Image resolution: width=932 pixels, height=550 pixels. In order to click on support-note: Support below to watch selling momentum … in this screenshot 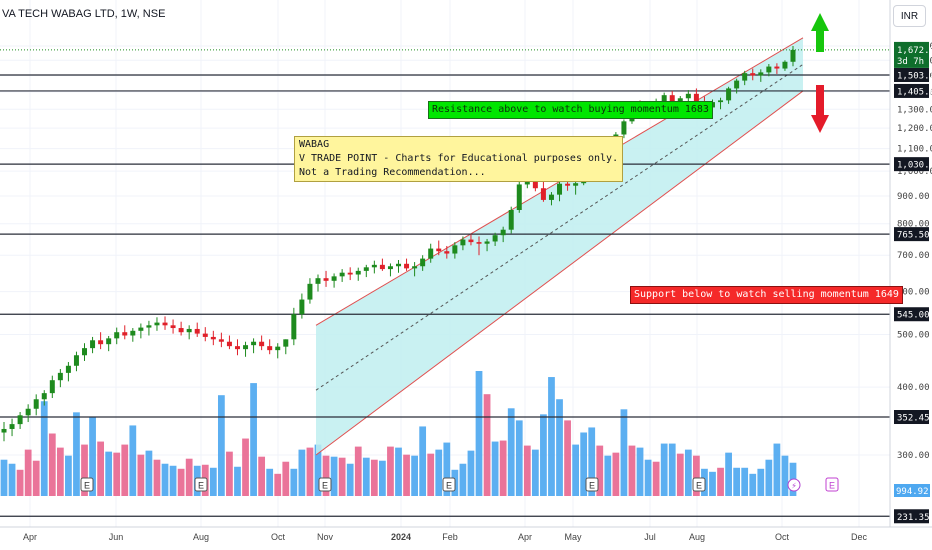, I will do `click(766, 295)`.